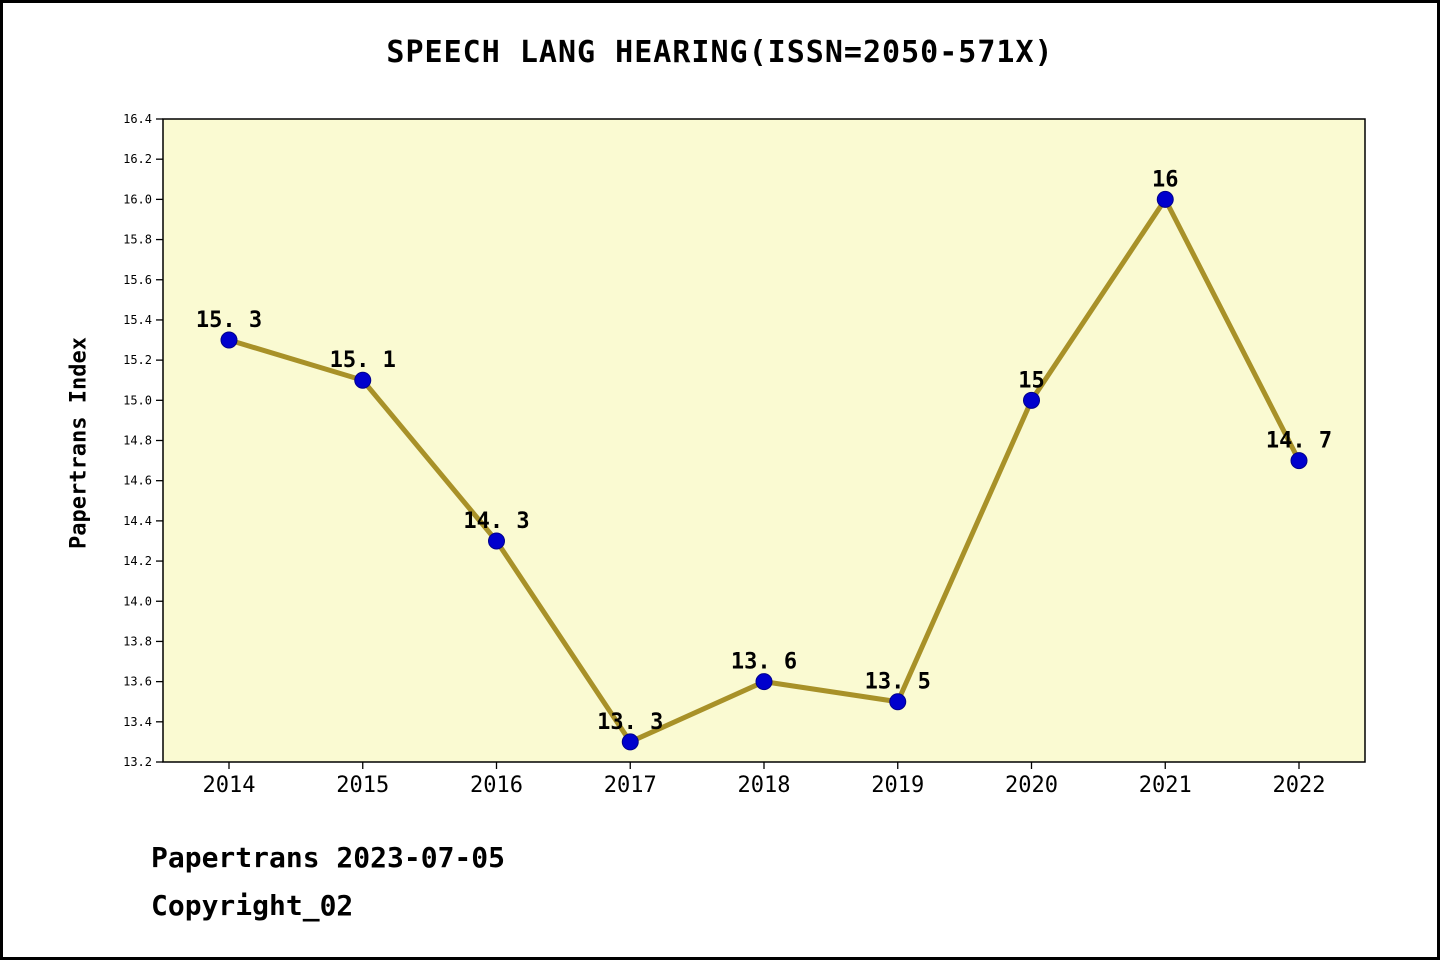 The height and width of the screenshot is (960, 1440). Describe the element at coordinates (137, 199) in the screenshot. I see `y-tick-label: 16.0` at that location.